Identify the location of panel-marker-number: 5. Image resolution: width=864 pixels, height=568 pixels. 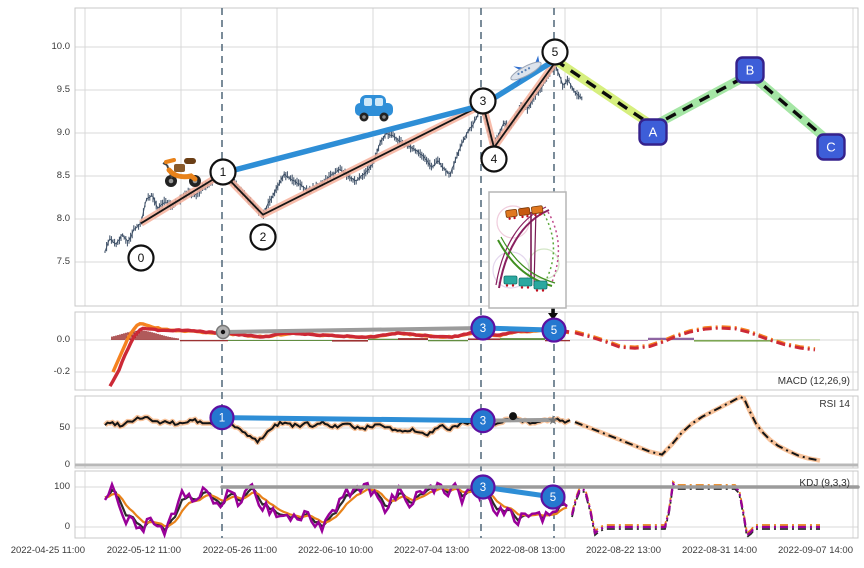
(554, 331).